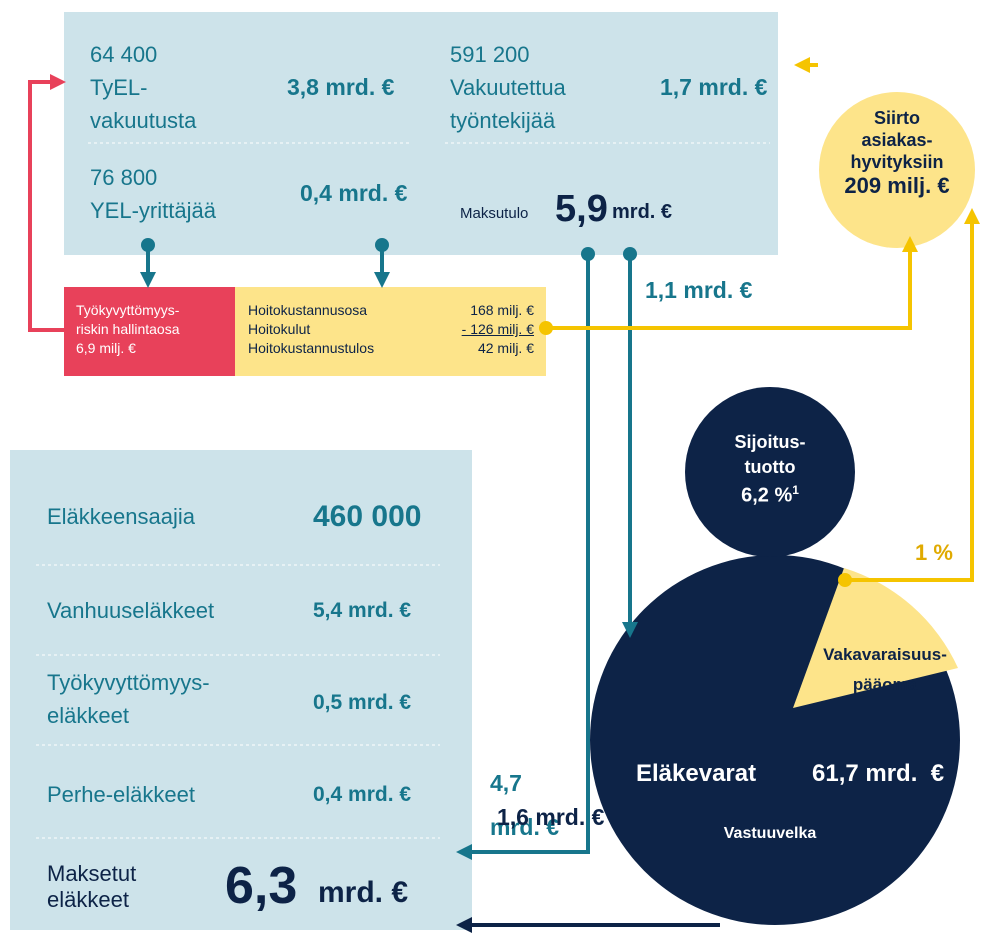 Image resolution: width=982 pixels, height=938 pixels. Describe the element at coordinates (362, 794) in the screenshot. I see `pension-value: 0,4 mrd. €` at that location.